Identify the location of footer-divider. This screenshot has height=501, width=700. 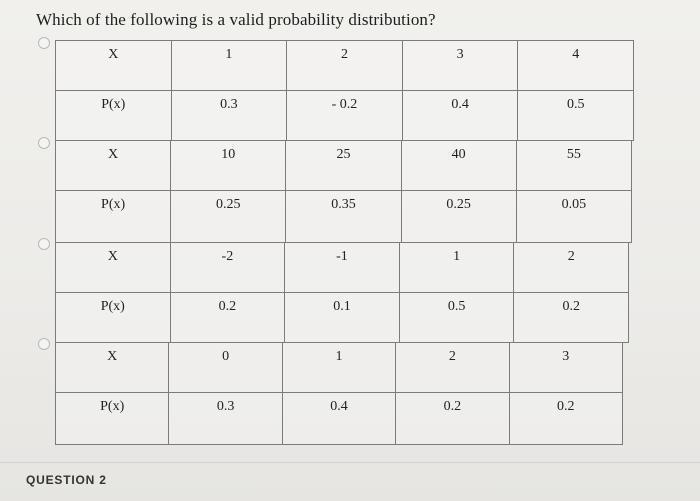
(350, 462).